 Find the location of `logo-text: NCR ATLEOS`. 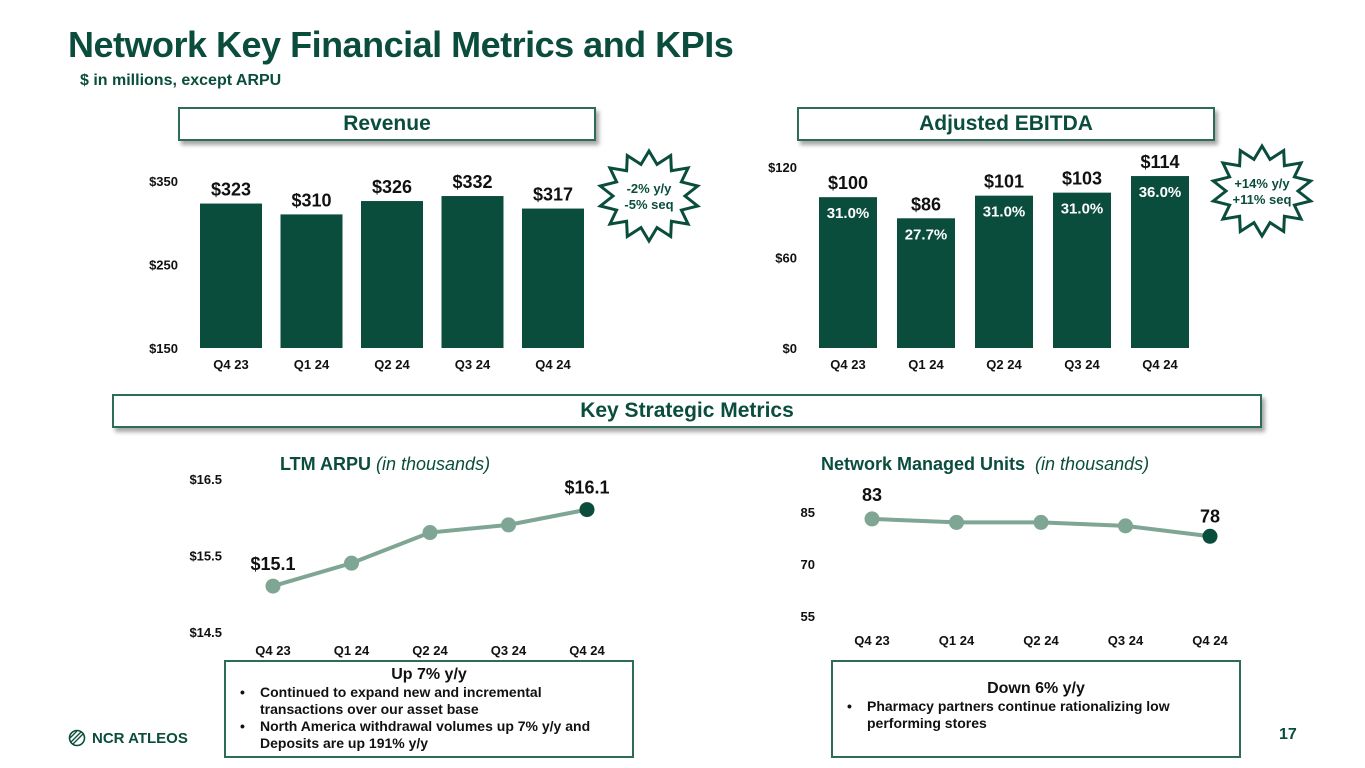

logo-text: NCR ATLEOS is located at coordinates (140, 738).